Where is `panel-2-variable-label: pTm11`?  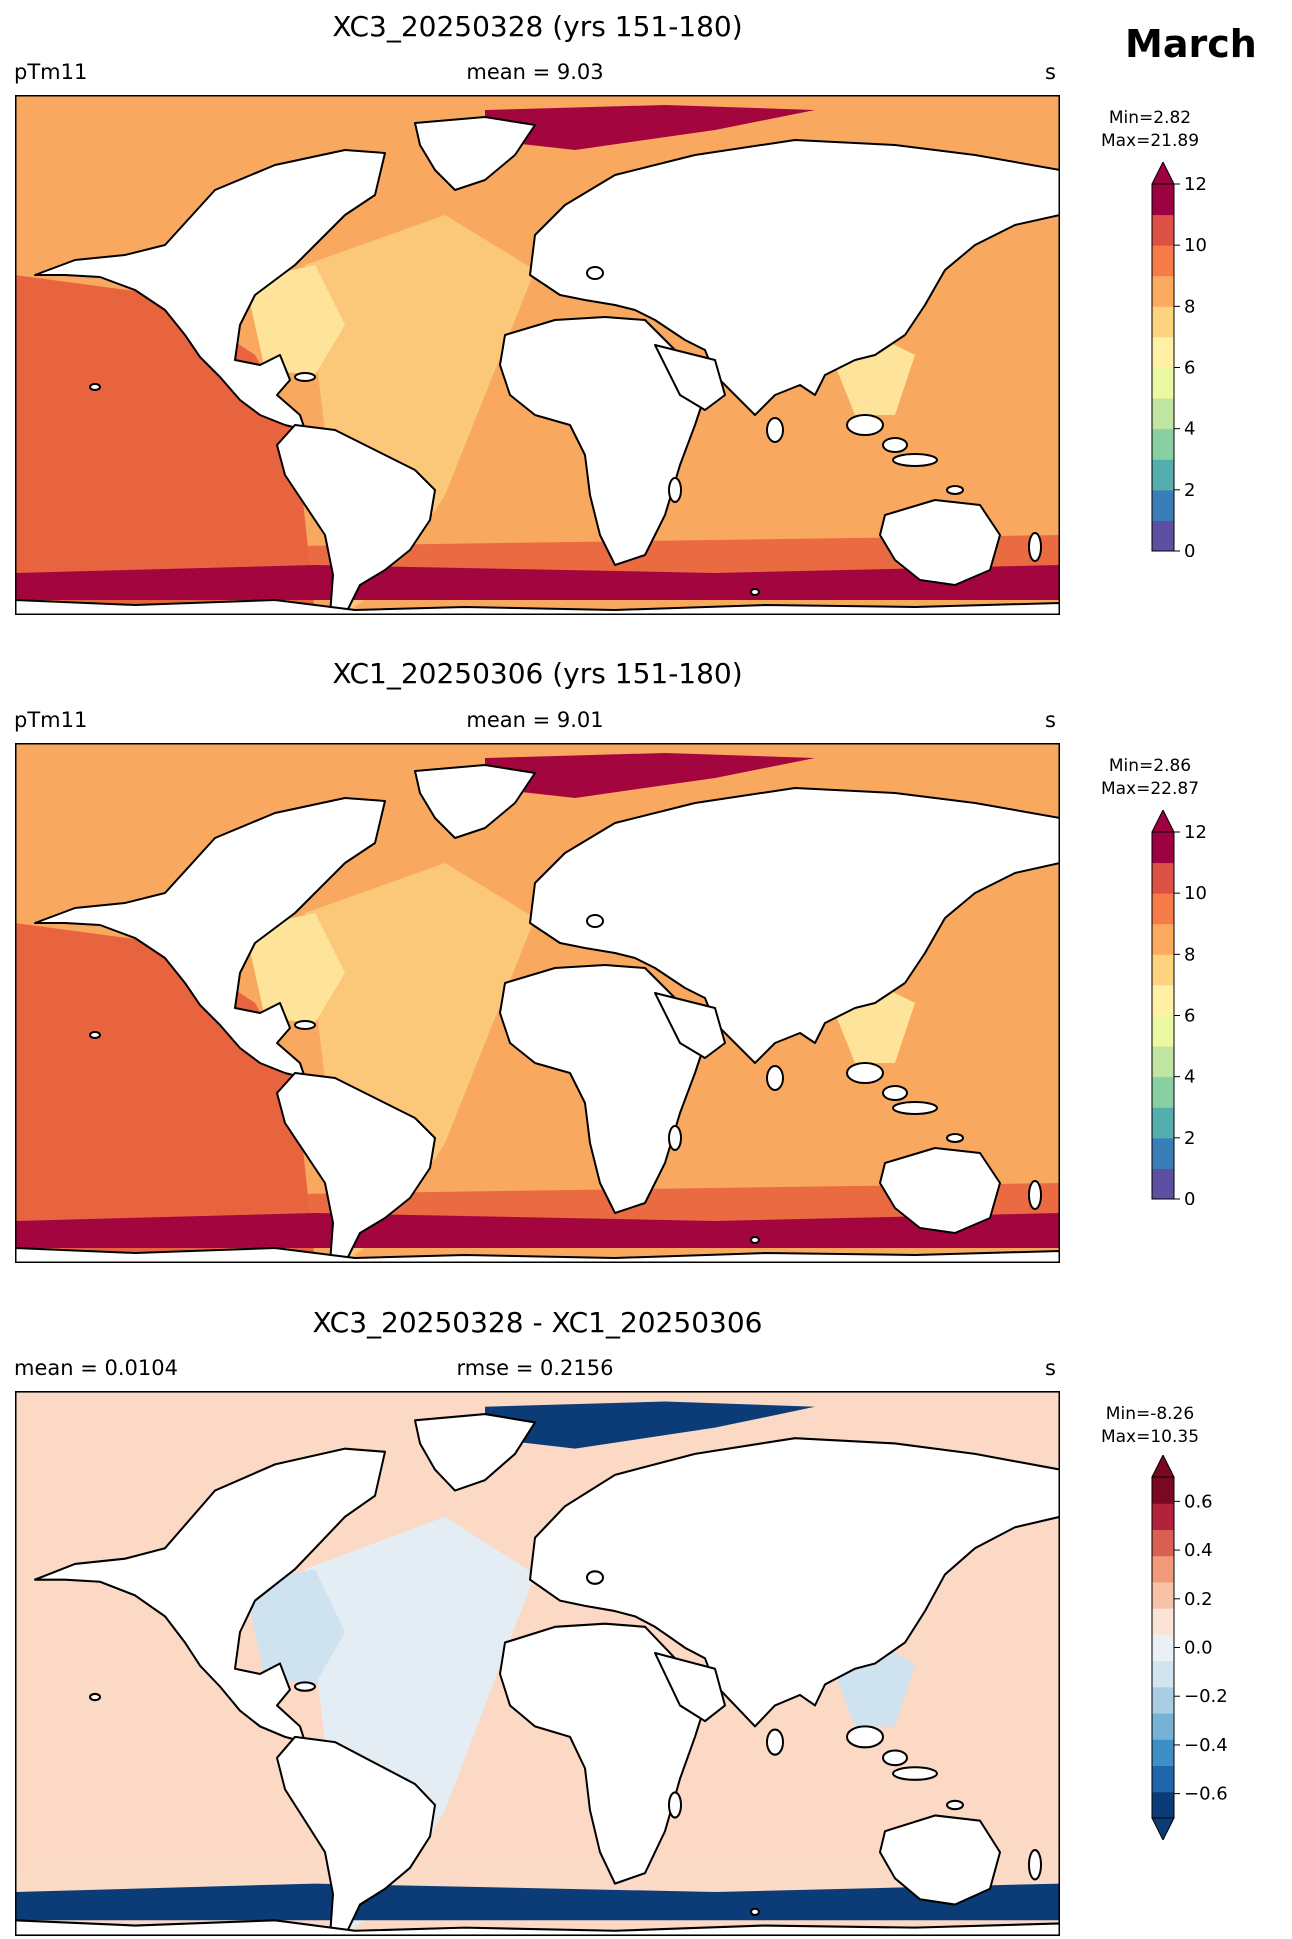 panel-2-variable-label: pTm11 is located at coordinates (51, 720).